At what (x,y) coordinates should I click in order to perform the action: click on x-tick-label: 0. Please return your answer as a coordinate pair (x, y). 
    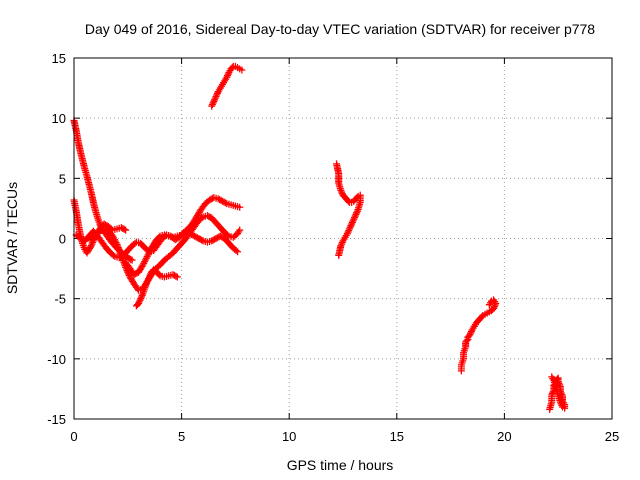
    Looking at the image, I should click on (73, 436).